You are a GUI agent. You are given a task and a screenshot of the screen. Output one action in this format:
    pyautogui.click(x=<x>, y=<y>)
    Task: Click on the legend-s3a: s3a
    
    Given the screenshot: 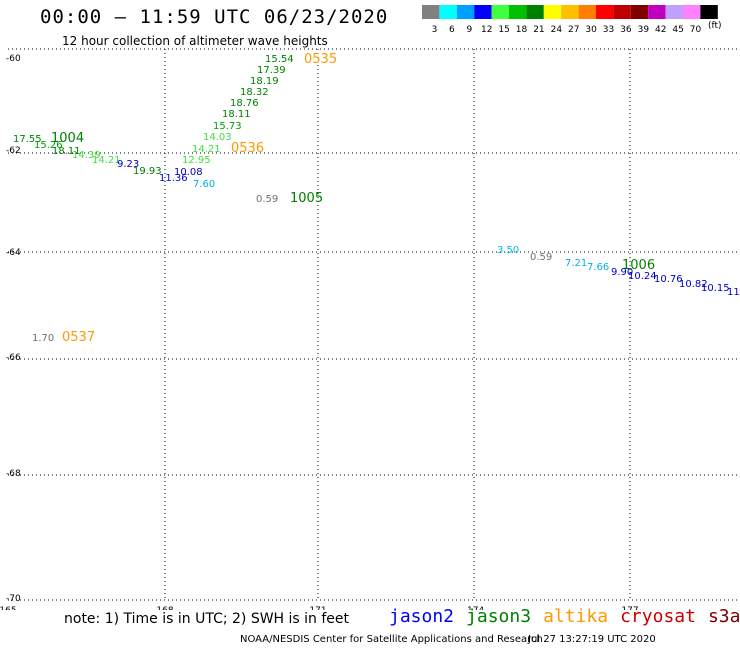 What is the action you would take?
    pyautogui.click(x=723, y=616)
    